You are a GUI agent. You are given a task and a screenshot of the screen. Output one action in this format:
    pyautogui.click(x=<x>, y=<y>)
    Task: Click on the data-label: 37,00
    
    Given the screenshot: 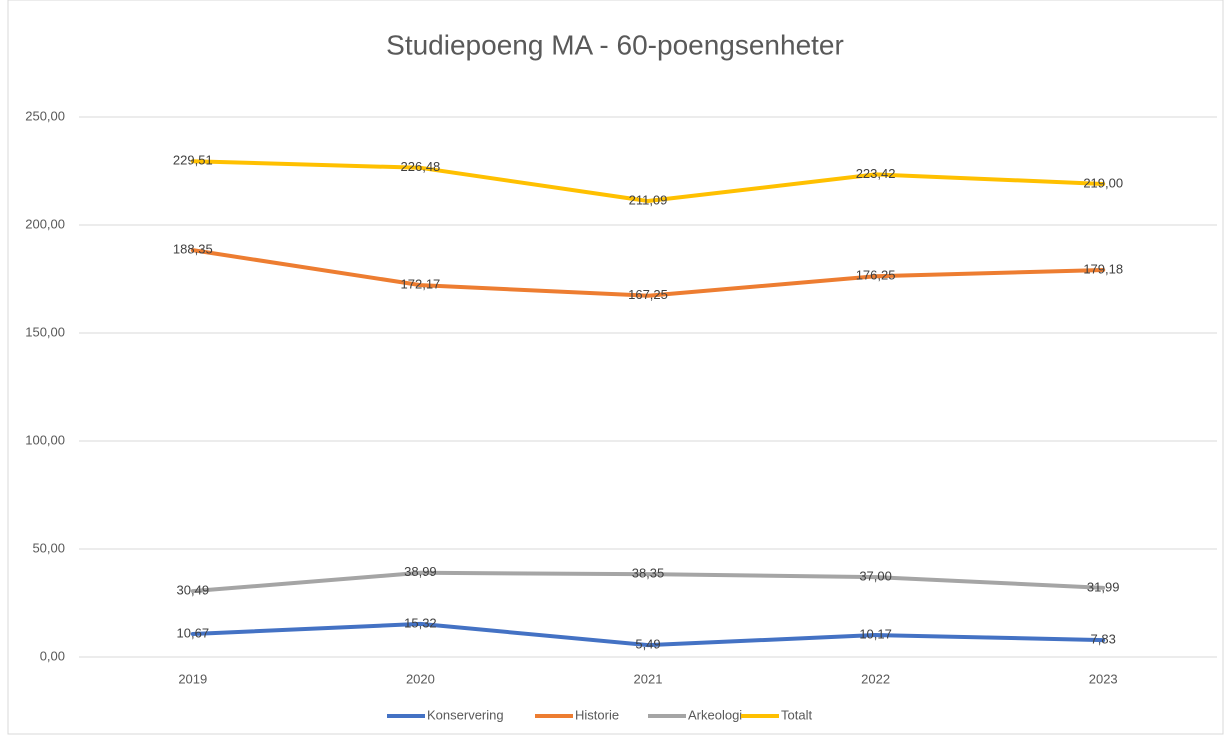 What is the action you would take?
    pyautogui.click(x=875, y=576)
    